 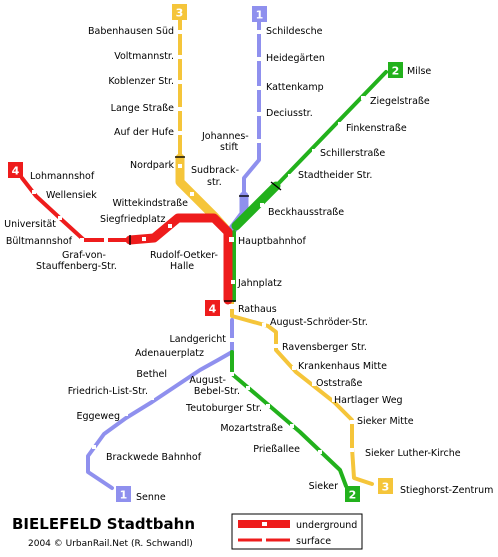 What do you see at coordinates (30, 224) in the screenshot?
I see `station-universitaet: Universität` at bounding box center [30, 224].